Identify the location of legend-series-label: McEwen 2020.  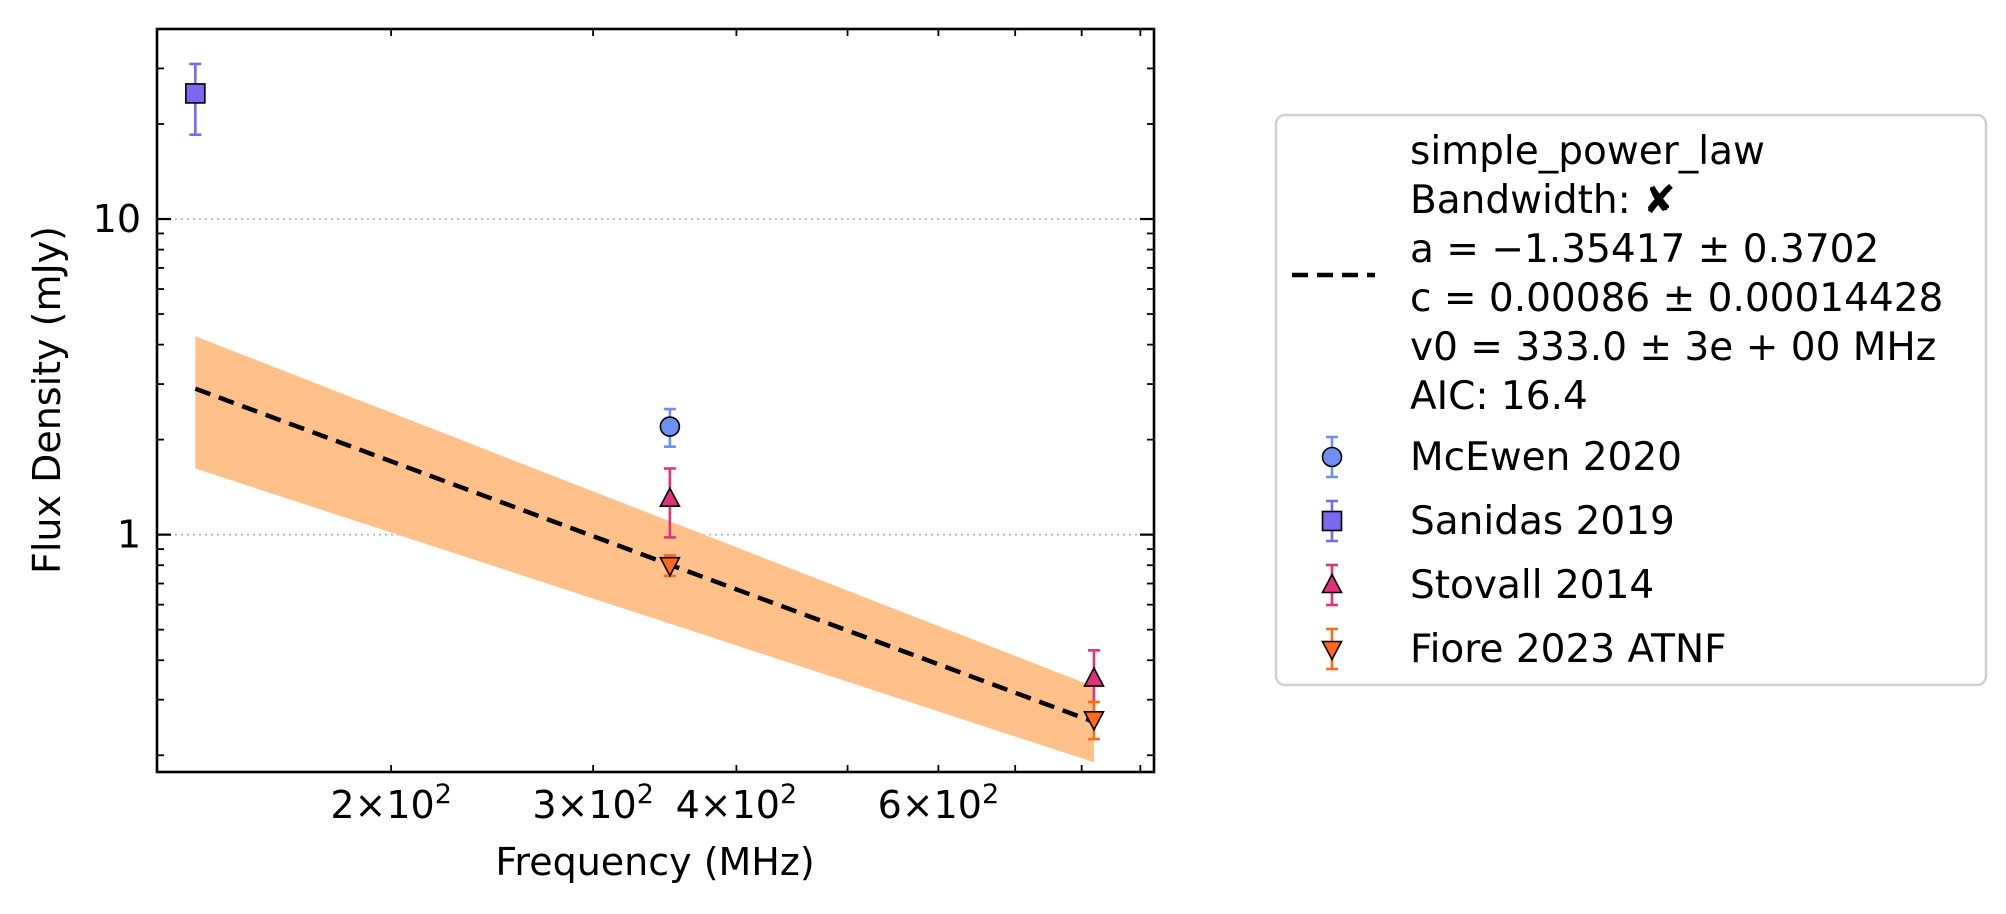
(1546, 457).